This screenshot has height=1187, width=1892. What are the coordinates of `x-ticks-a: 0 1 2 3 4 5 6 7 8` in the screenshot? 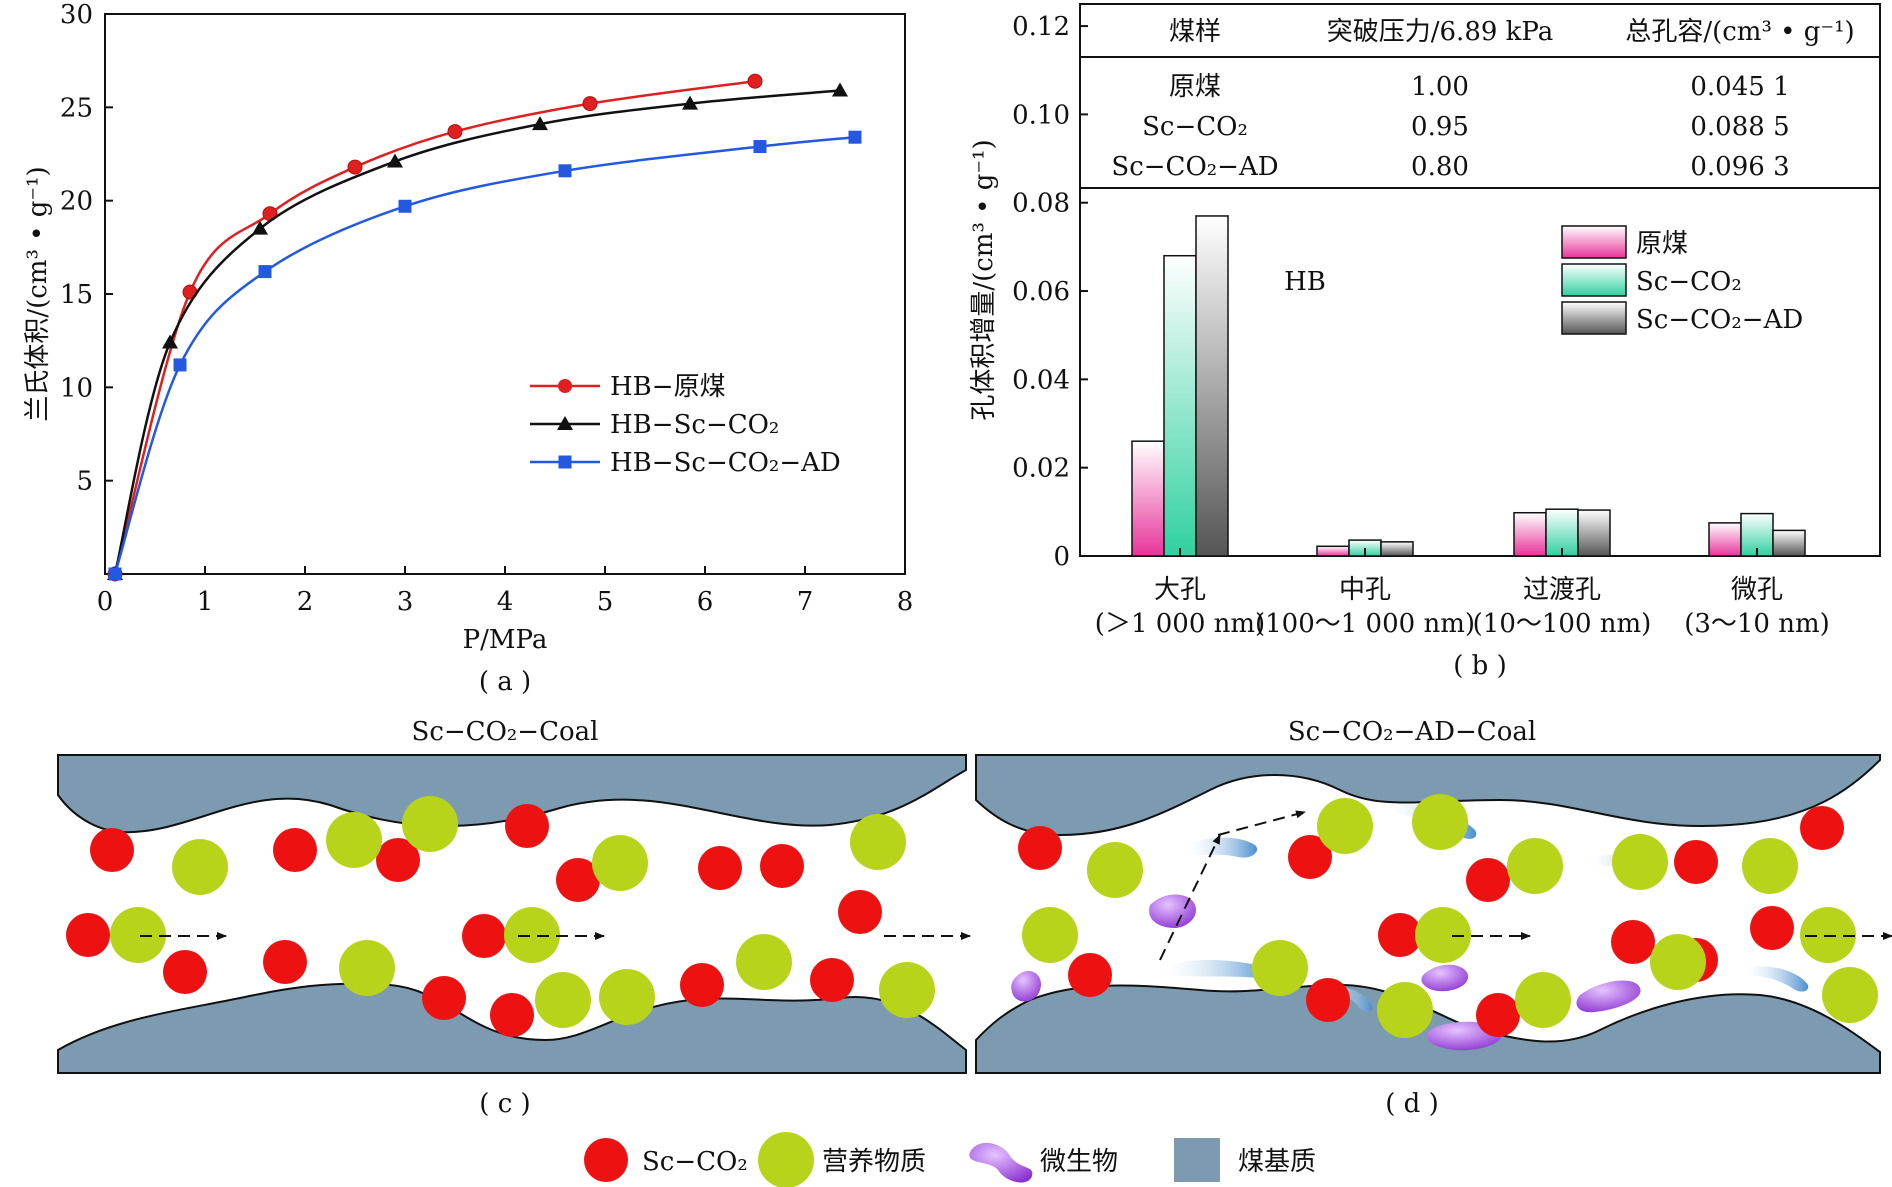 It's located at (505, 591).